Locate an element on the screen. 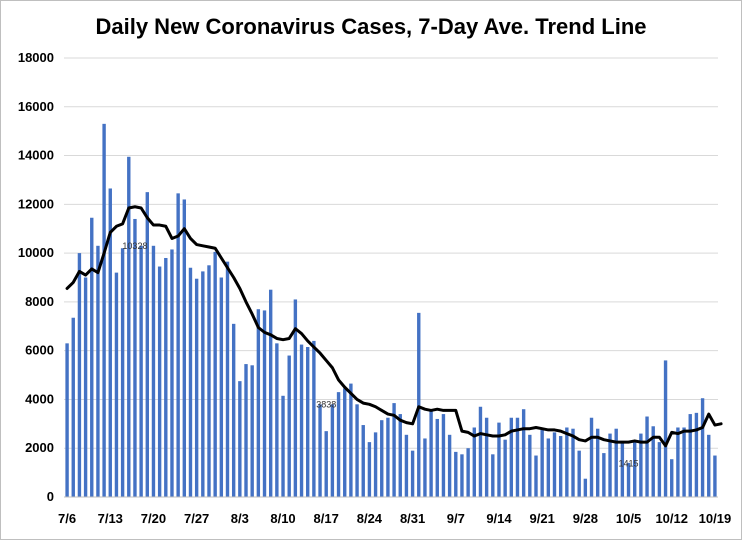  y-tick-label: 10000 is located at coordinates (36, 252).